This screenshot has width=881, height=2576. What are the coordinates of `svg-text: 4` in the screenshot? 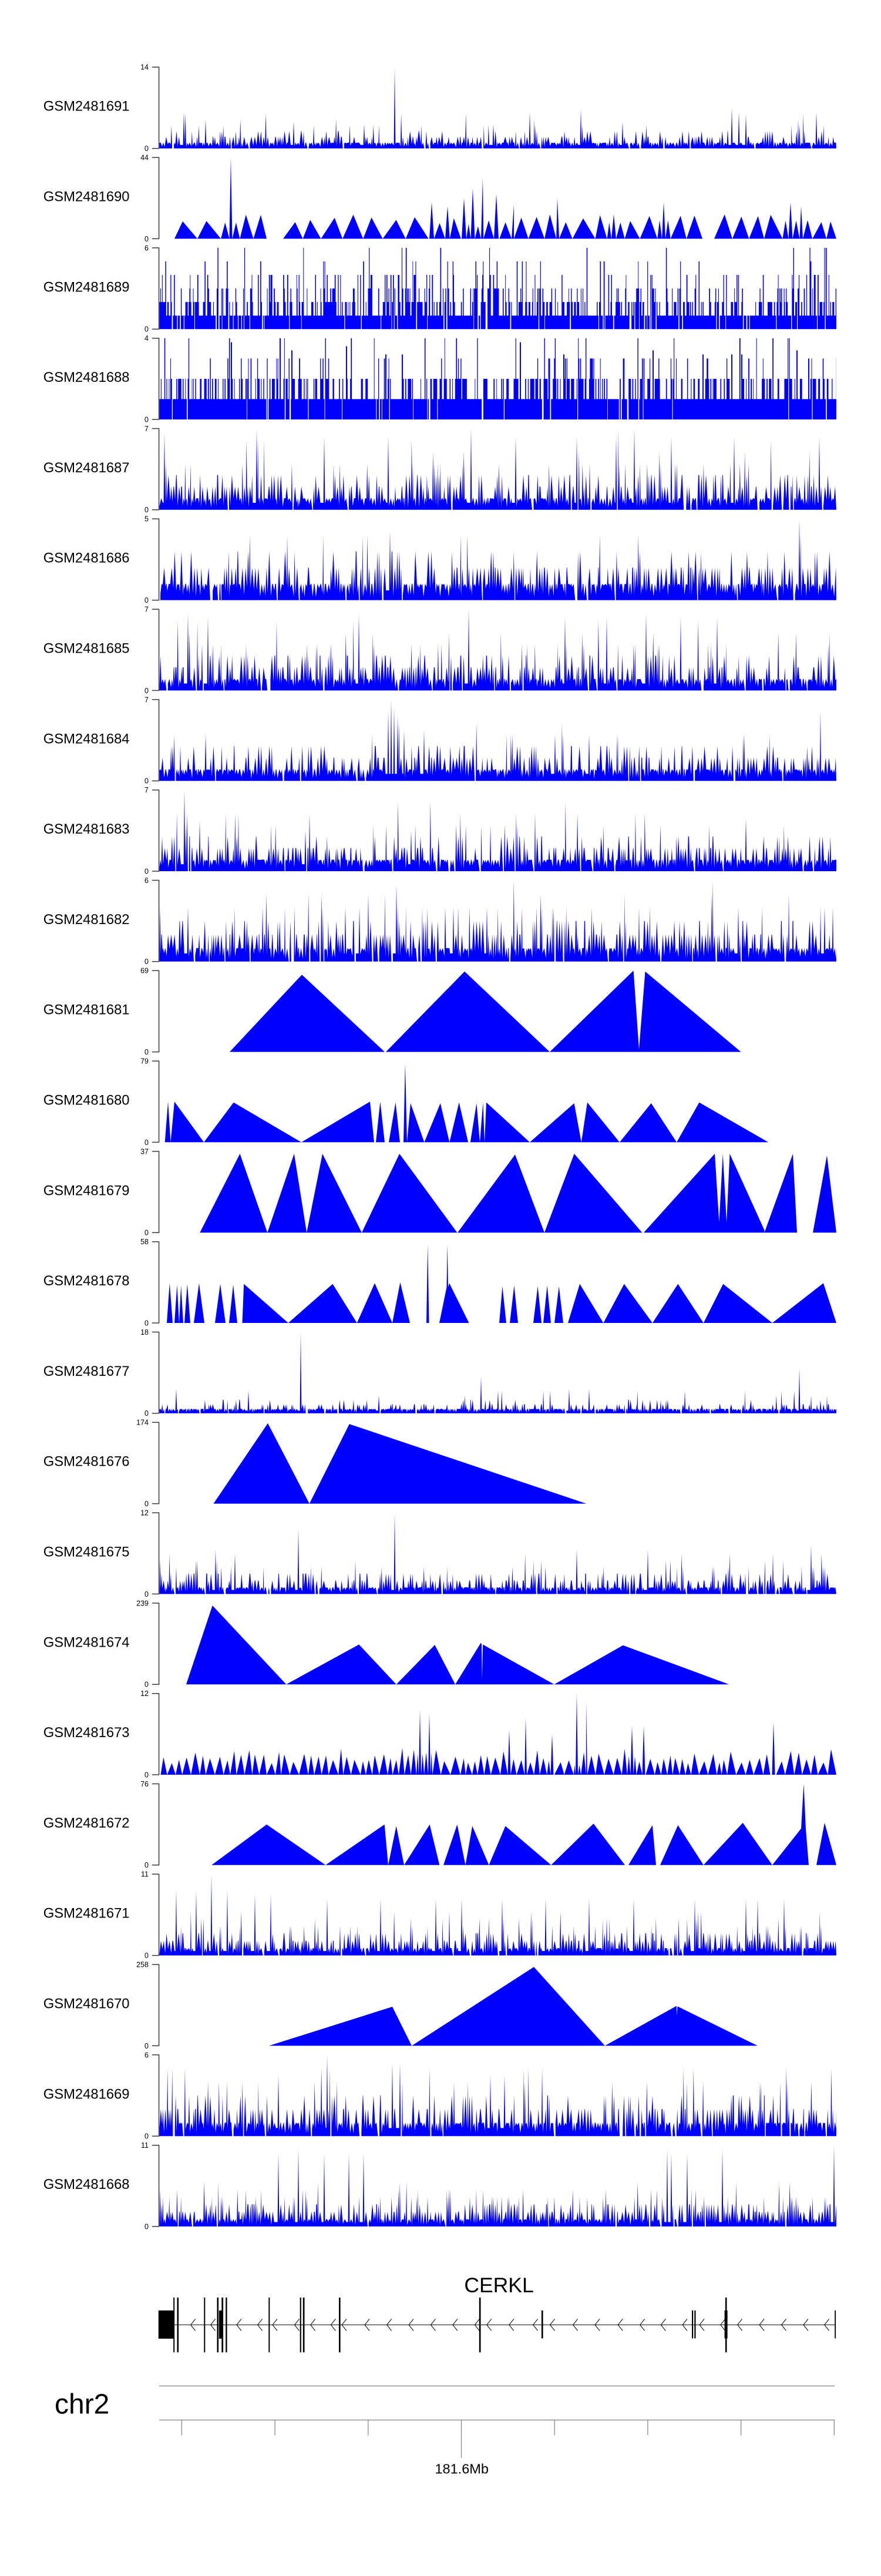 It's located at (146, 338).